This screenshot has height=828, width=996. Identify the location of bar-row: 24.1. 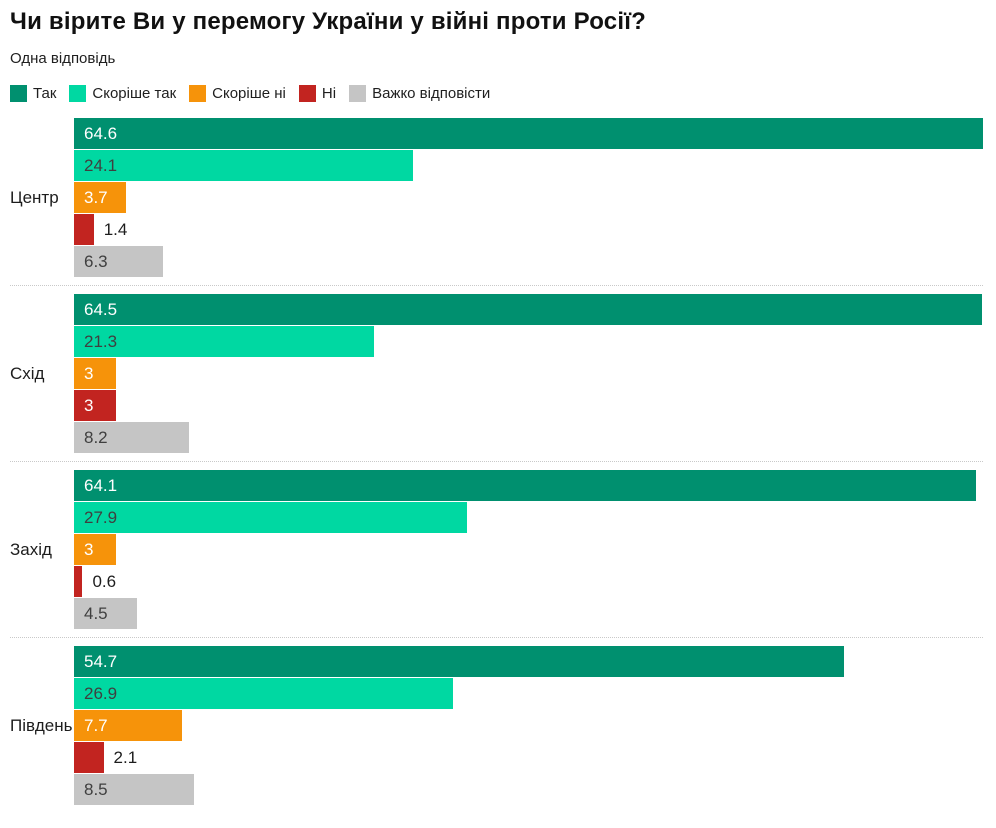
(528, 165).